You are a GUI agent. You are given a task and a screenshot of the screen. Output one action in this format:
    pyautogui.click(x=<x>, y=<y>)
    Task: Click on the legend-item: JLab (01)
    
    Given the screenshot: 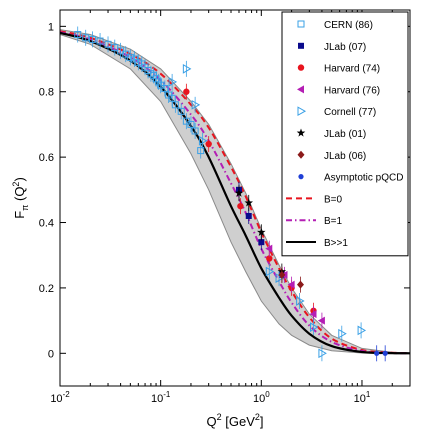 What is the action you would take?
    pyautogui.click(x=331, y=134)
    